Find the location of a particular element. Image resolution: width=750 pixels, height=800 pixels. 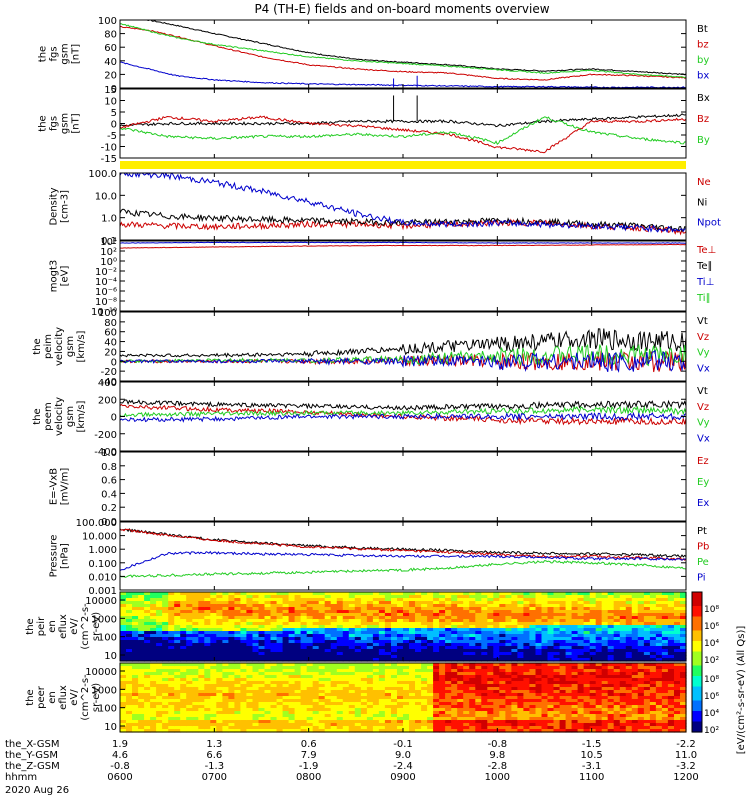

colorbar-cell is located at coordinates (697, 604).